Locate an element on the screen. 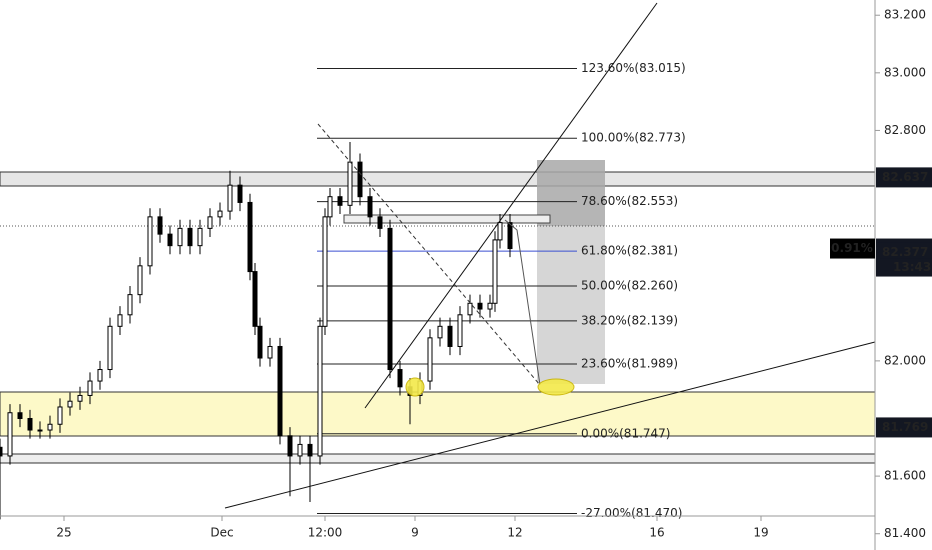 This screenshot has width=932, height=550. change-label: 0.91% is located at coordinates (852, 248).